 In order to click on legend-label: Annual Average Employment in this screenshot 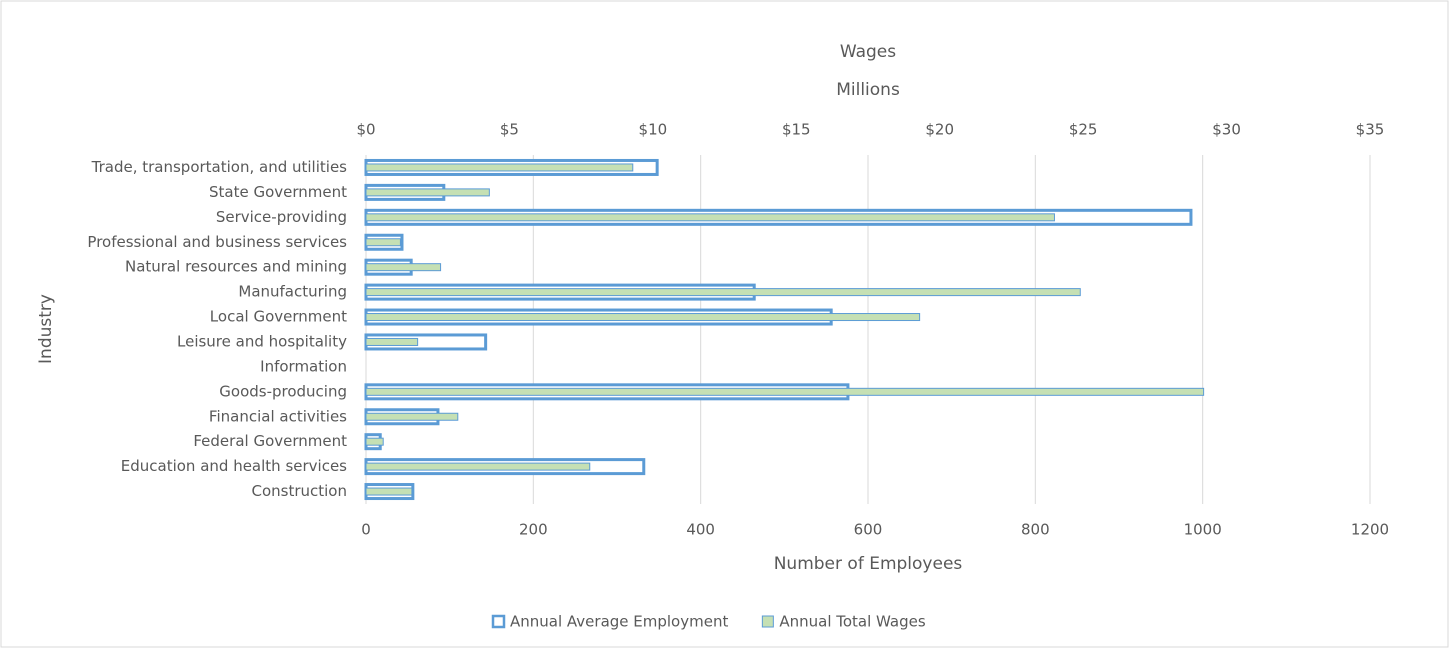, I will do `click(619, 622)`.